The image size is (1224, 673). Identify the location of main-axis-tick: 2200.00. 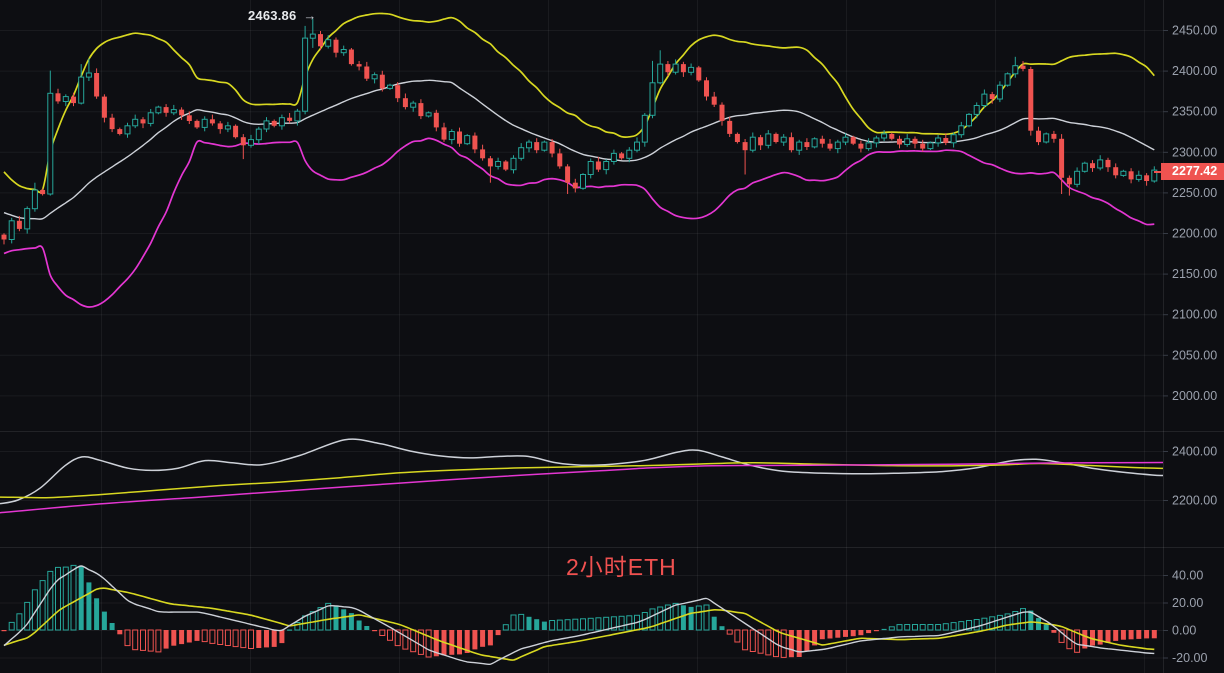
(1194, 234).